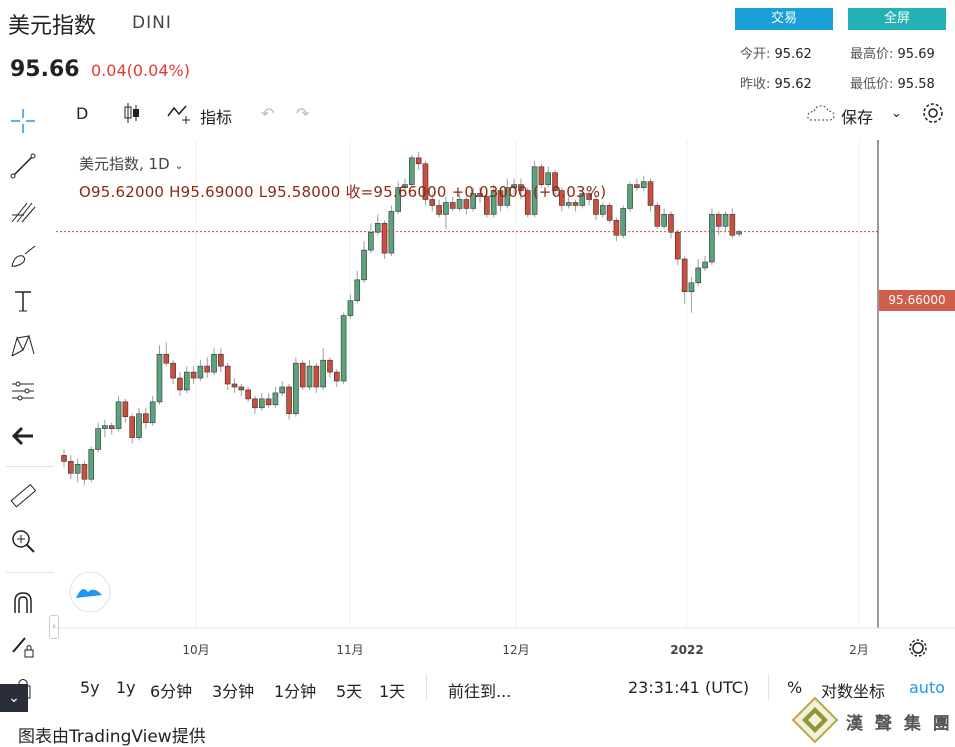 The width and height of the screenshot is (955, 747). I want to click on clock-time: 23:31:41 (UTC), so click(689, 687).